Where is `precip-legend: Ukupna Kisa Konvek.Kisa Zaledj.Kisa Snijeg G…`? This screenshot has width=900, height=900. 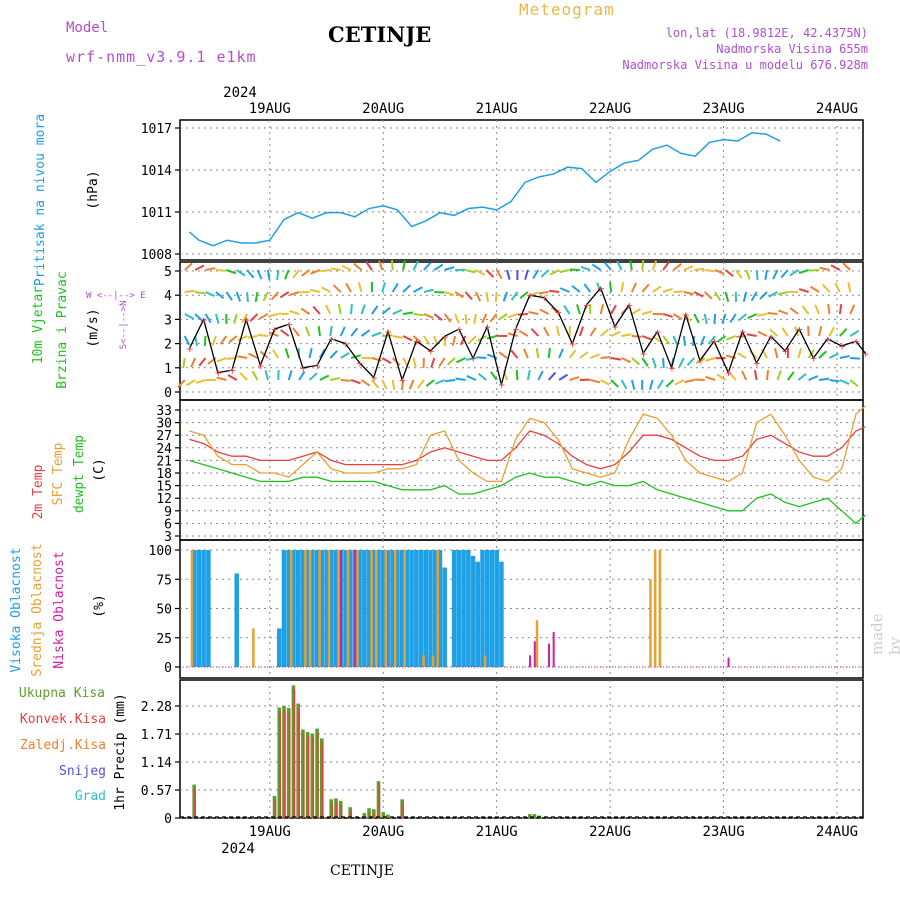 precip-legend: Ukupna Kisa Konvek.Kisa Zaledj.Kisa Snijeg G… is located at coordinates (62, 745).